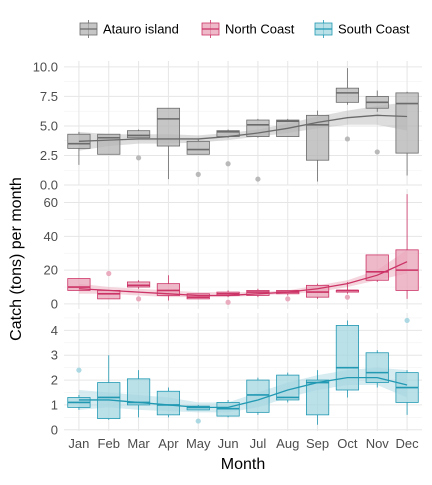 The height and width of the screenshot is (485, 432). Describe the element at coordinates (54, 404) in the screenshot. I see `y-tick-label: 1` at that location.